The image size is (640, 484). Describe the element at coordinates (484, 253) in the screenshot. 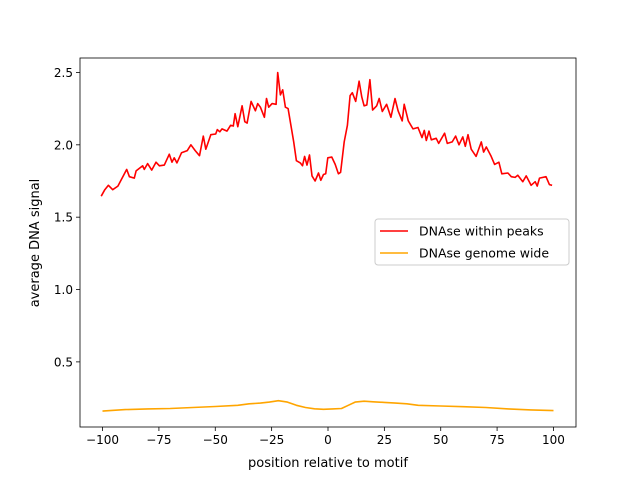

I see `legend-label-genome: DNAse genome wide` at that location.